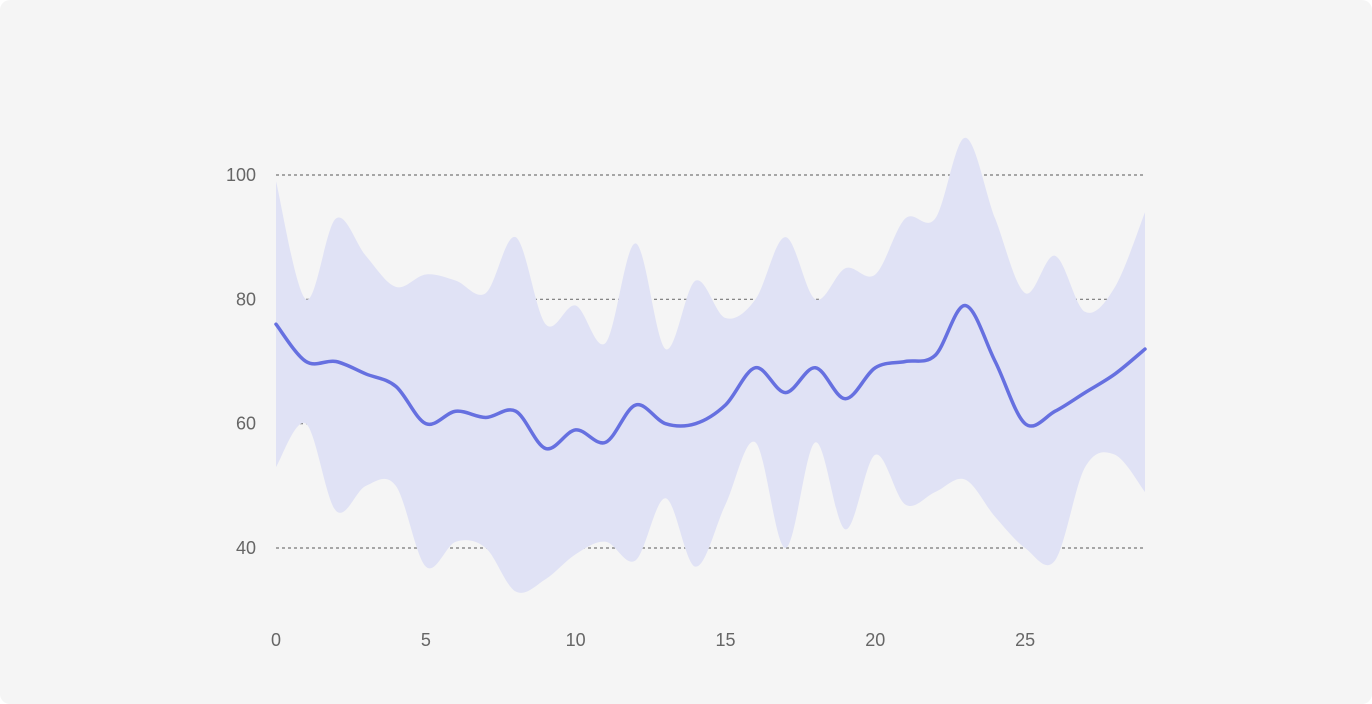 The image size is (1372, 704). Describe the element at coordinates (246, 548) in the screenshot. I see `y-tick-label: 40` at that location.